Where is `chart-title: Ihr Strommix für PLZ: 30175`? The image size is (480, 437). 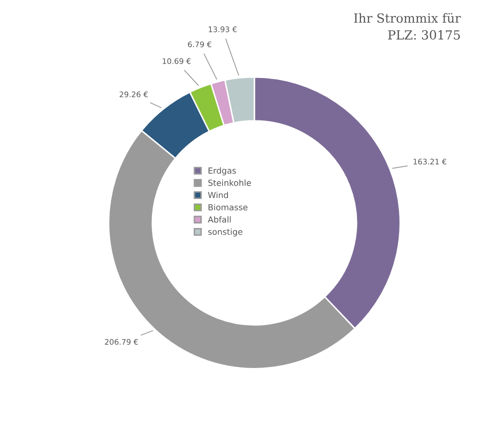
chart-title: Ihr Strommix für PLZ: 30175 is located at coordinates (407, 26).